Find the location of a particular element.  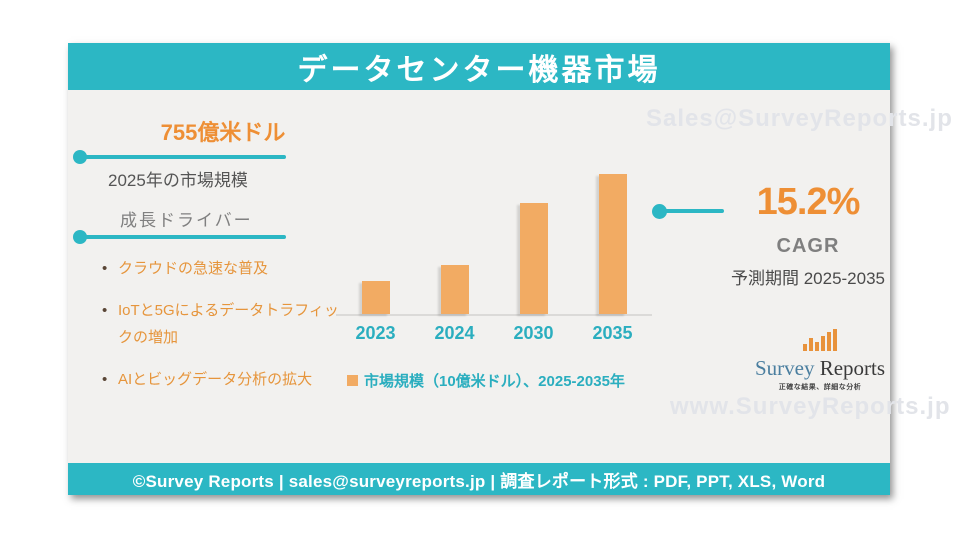

bar-chart: 2023 2024 2030 2035 is located at coordinates (494, 259).